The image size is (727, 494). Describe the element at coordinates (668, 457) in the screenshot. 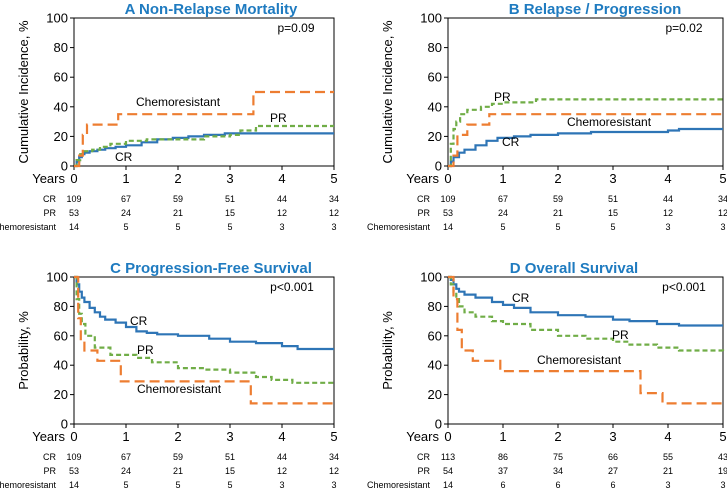

I see `at-risk-value: 55` at that location.